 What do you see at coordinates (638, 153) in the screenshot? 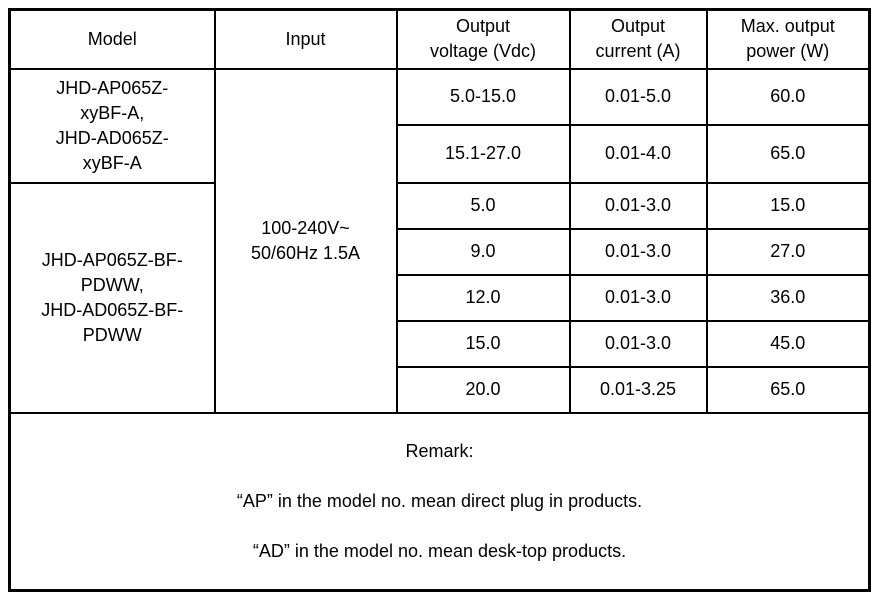
I see `current-cell: 0.01-4.0` at bounding box center [638, 153].